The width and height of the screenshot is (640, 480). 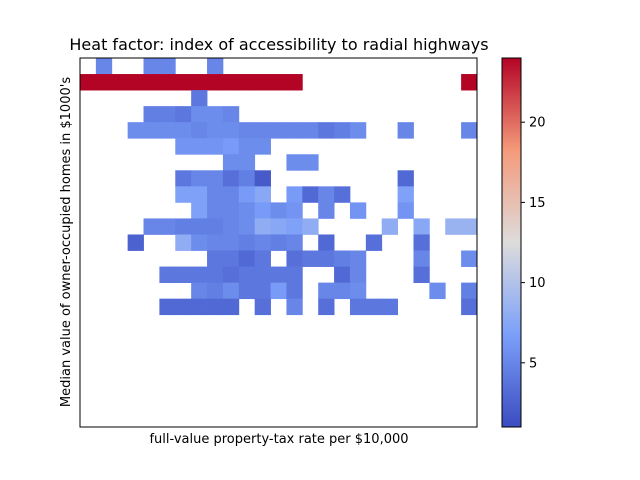 I want to click on colorbar, so click(x=511, y=242).